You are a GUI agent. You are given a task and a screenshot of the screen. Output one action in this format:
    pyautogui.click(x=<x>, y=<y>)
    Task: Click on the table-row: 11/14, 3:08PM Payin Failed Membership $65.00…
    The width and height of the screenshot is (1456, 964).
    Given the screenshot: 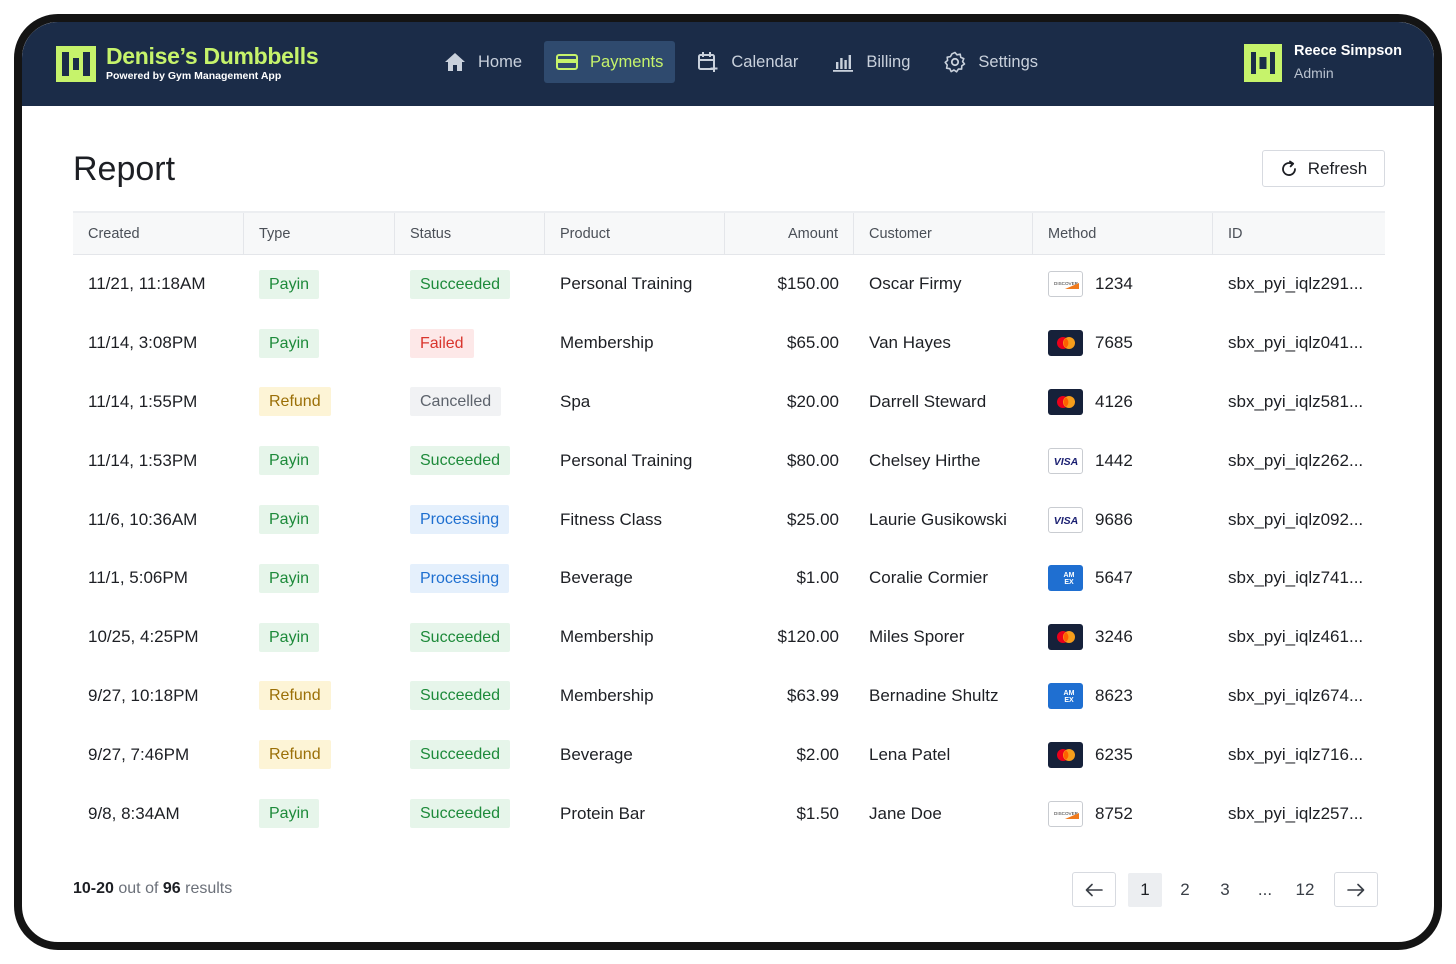 What is the action you would take?
    pyautogui.click(x=729, y=343)
    